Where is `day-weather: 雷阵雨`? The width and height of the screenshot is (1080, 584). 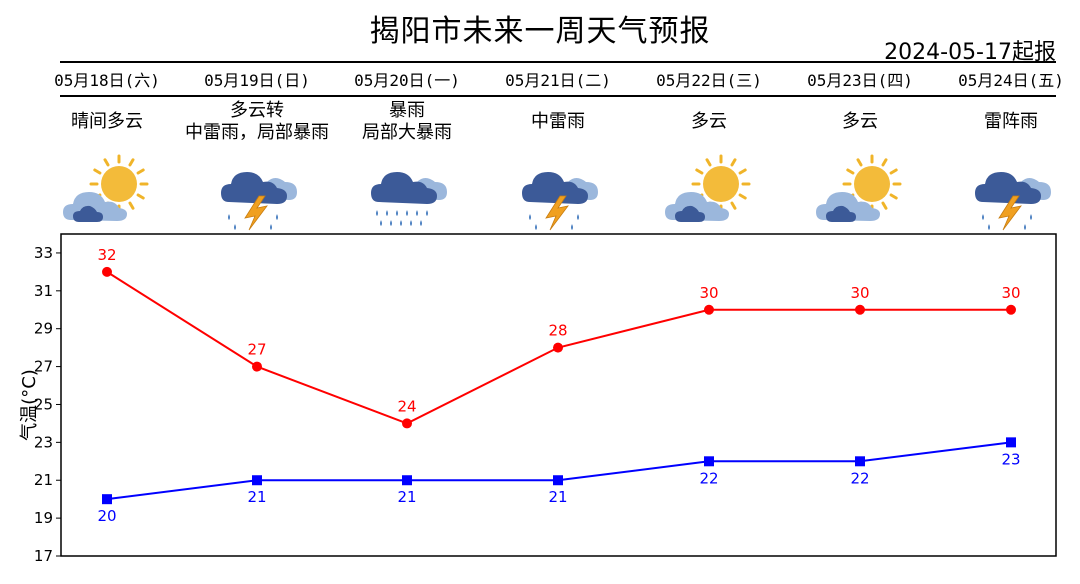 day-weather: 雷阵雨 is located at coordinates (1003, 122).